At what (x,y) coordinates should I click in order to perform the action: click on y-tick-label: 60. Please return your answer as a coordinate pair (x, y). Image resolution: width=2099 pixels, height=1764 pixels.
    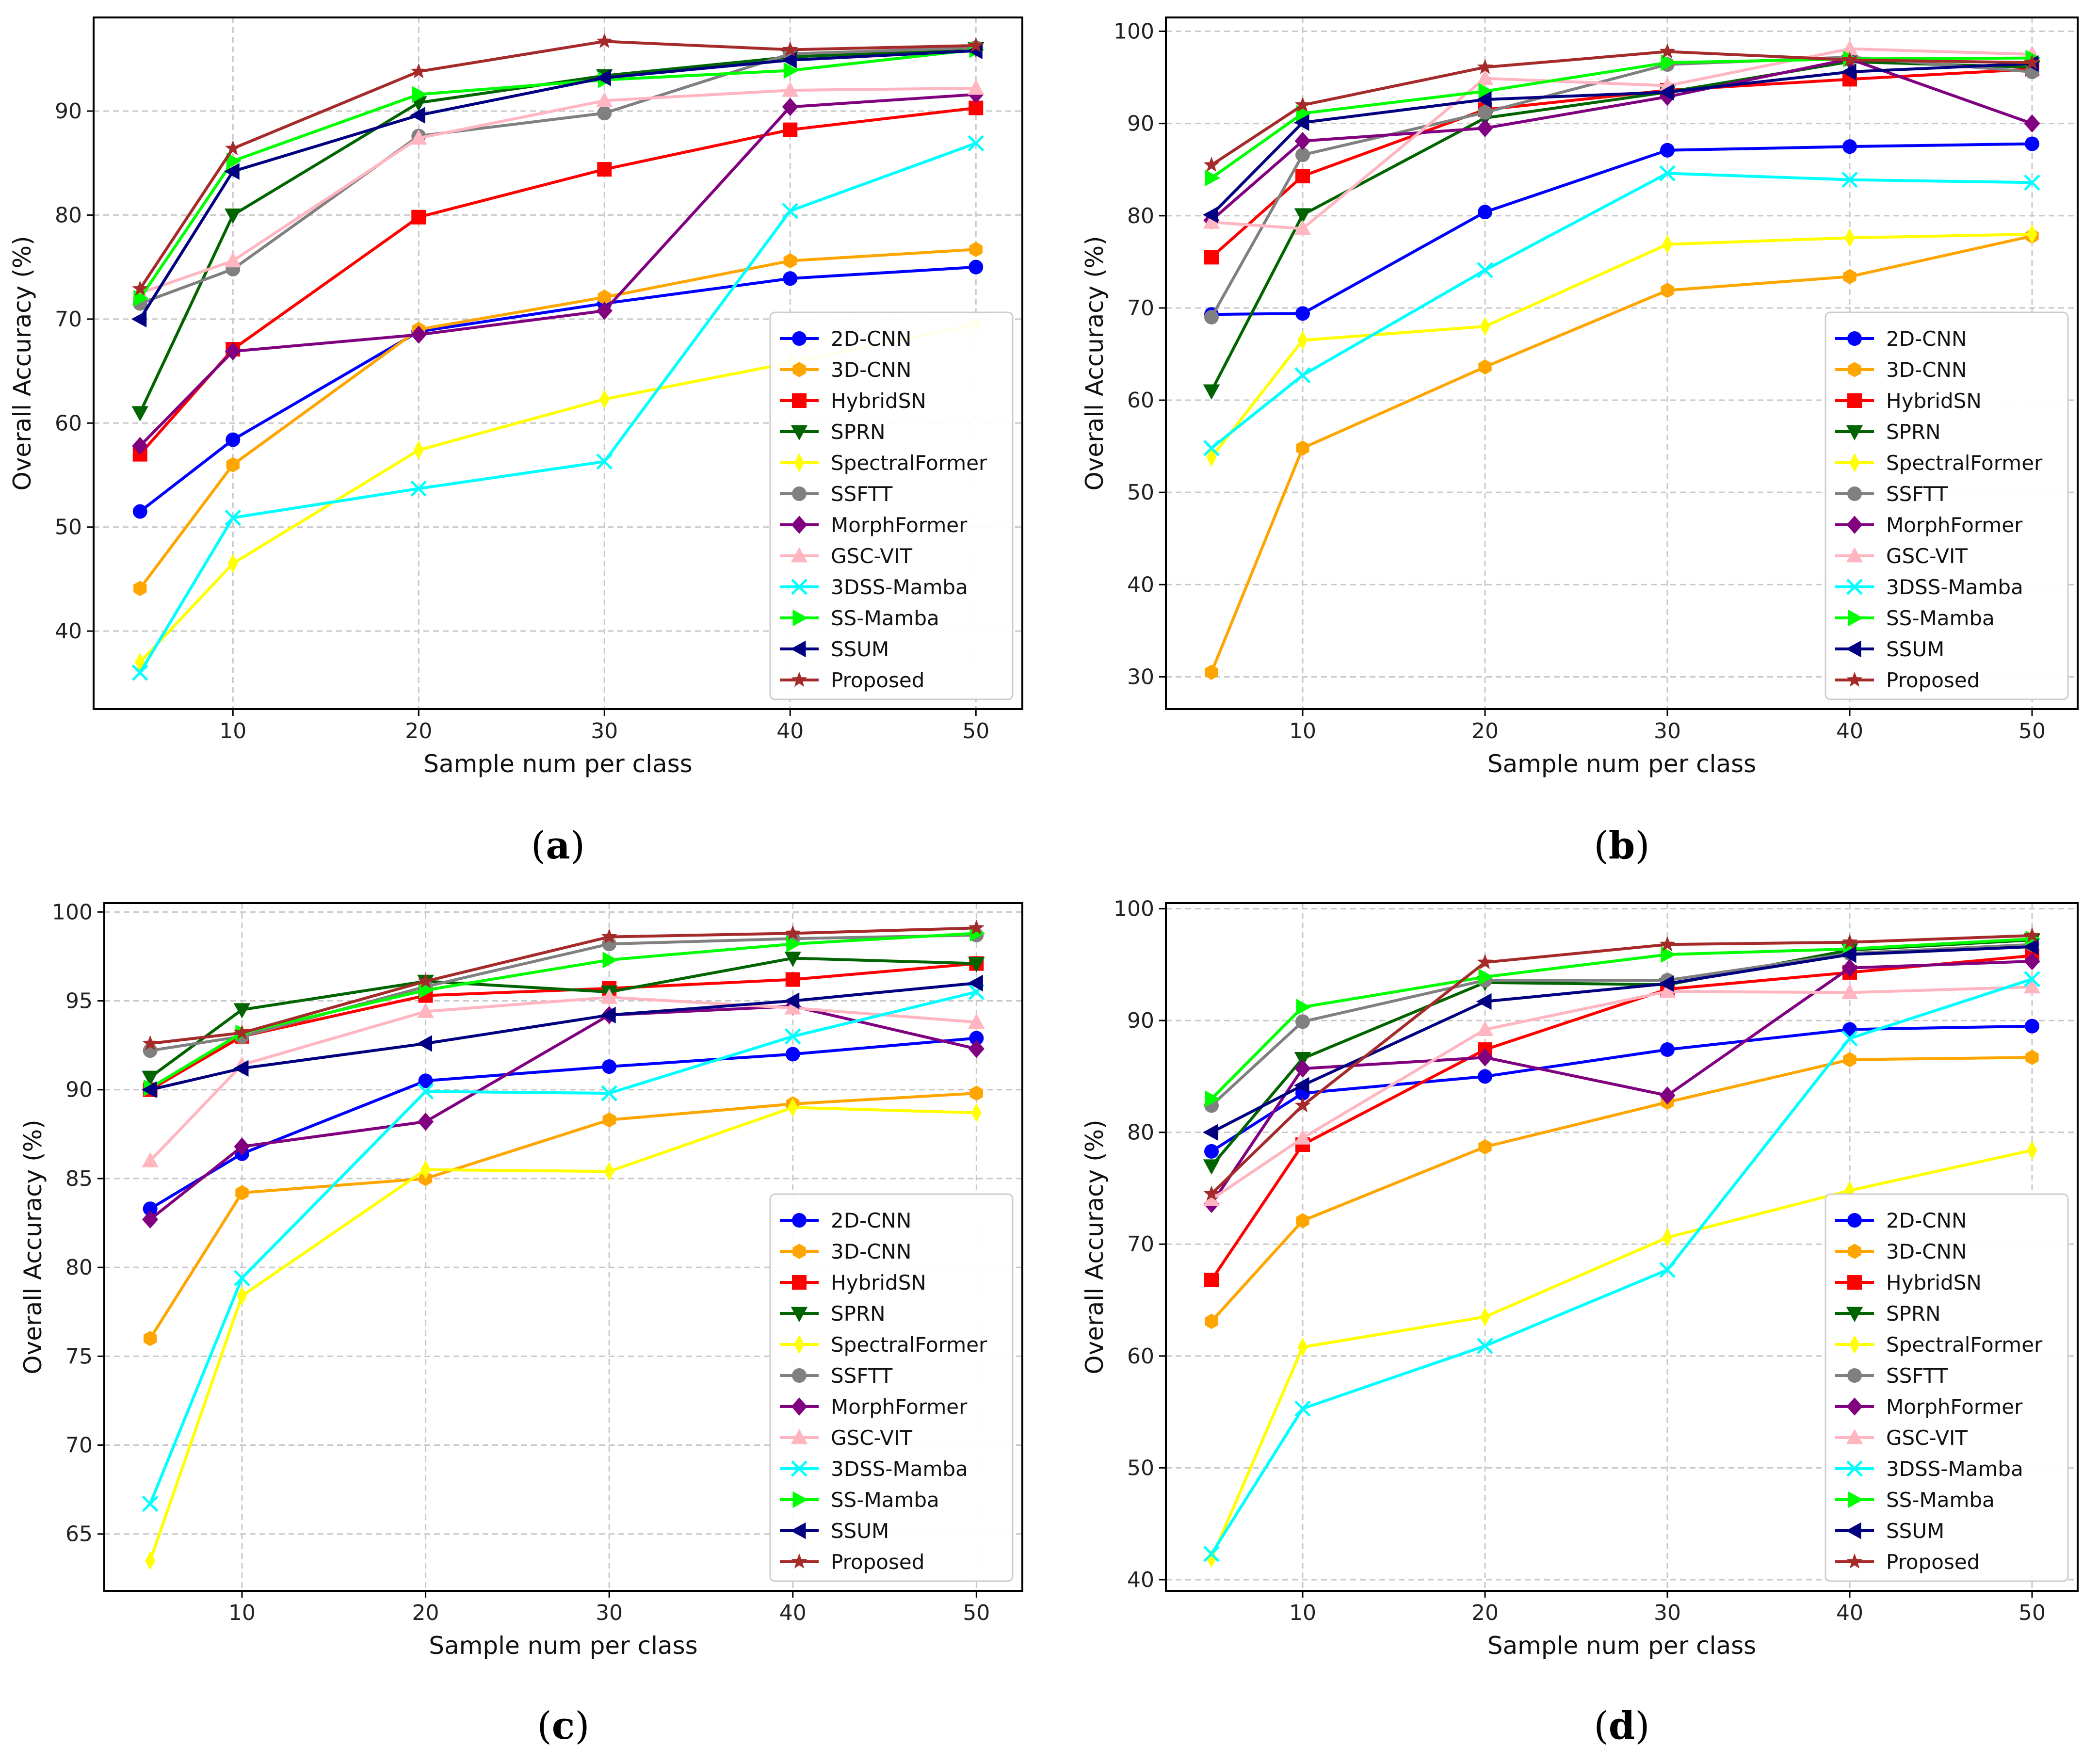
    Looking at the image, I should click on (68, 423).